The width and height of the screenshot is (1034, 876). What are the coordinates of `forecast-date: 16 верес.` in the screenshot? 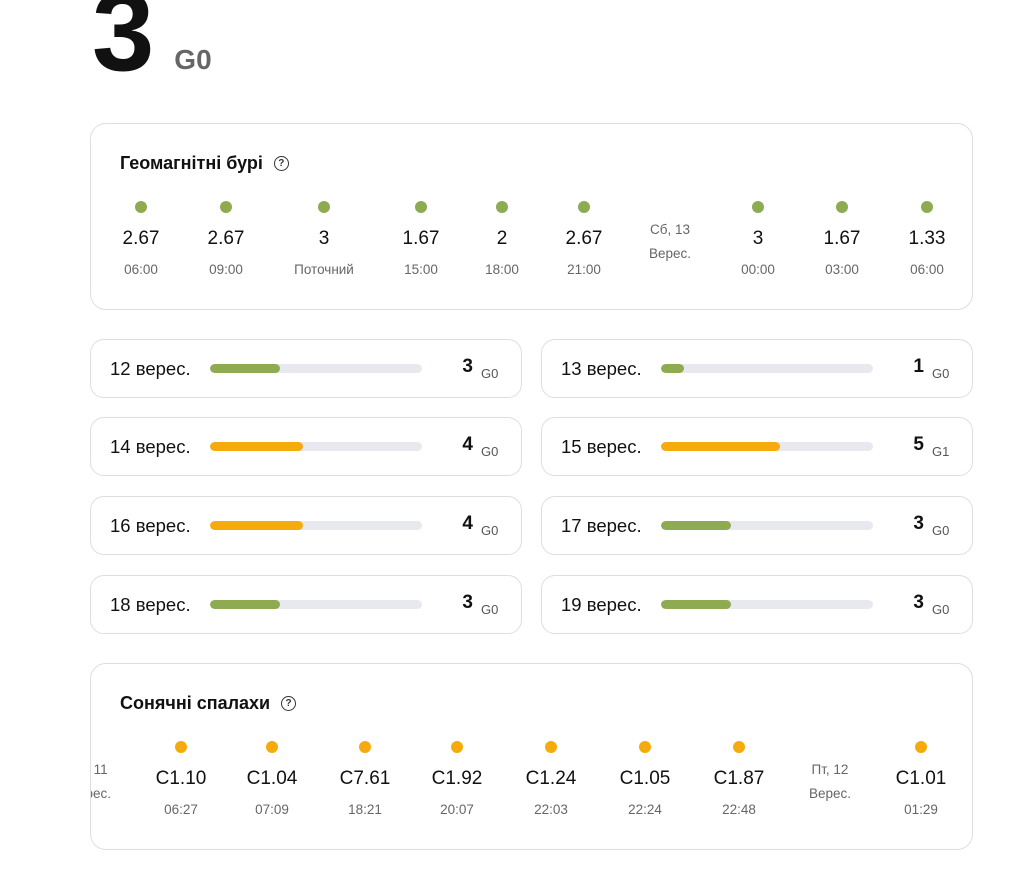 It's located at (150, 525).